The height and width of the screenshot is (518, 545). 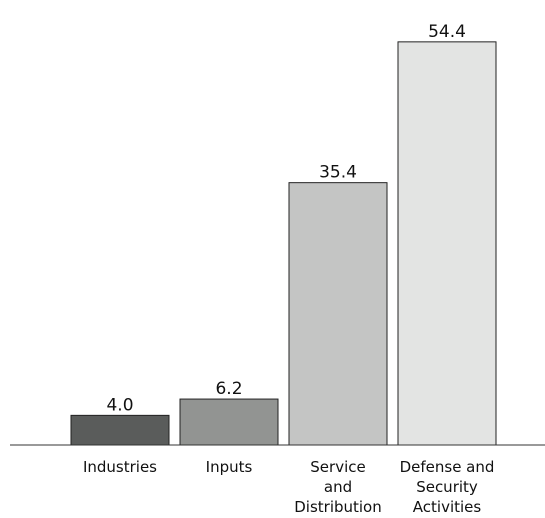 What do you see at coordinates (337, 467) in the screenshot?
I see `category-label-2-line-0: Service` at bounding box center [337, 467].